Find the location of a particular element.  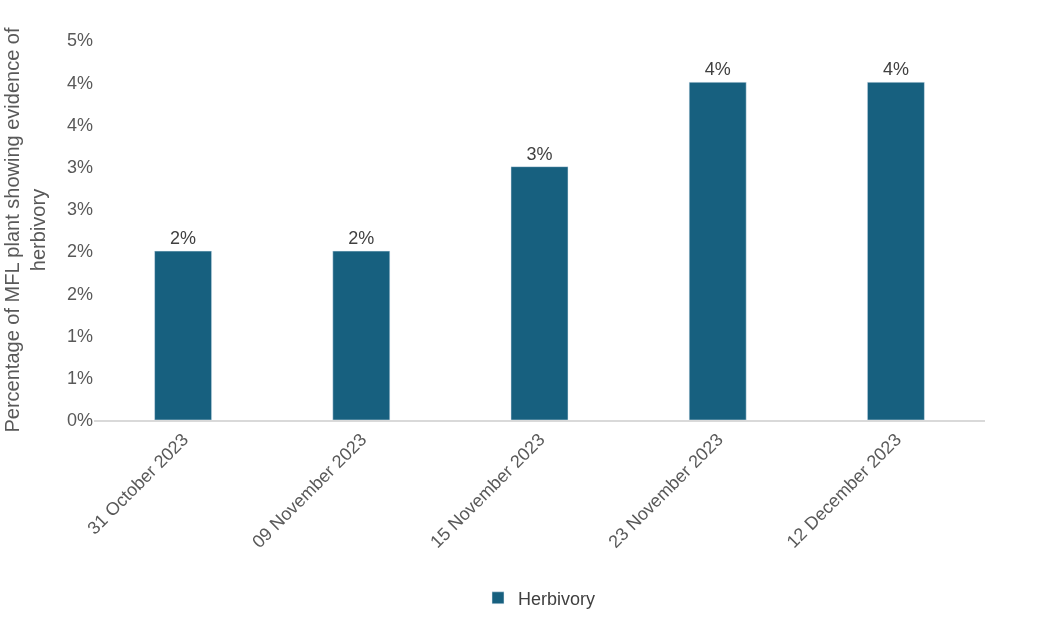

legend-label: Herbivory is located at coordinates (557, 598).